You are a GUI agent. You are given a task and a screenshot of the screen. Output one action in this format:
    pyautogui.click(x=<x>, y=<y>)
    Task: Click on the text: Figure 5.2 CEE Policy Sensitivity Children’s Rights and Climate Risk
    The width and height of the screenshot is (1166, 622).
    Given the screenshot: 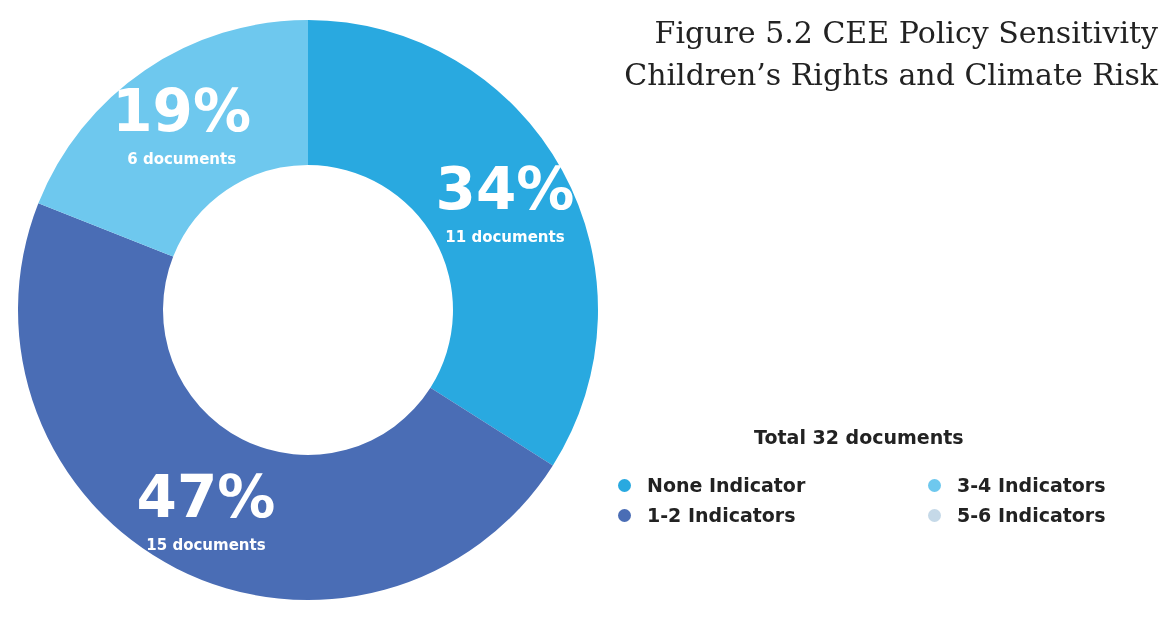 What is the action you would take?
    pyautogui.click(x=891, y=54)
    